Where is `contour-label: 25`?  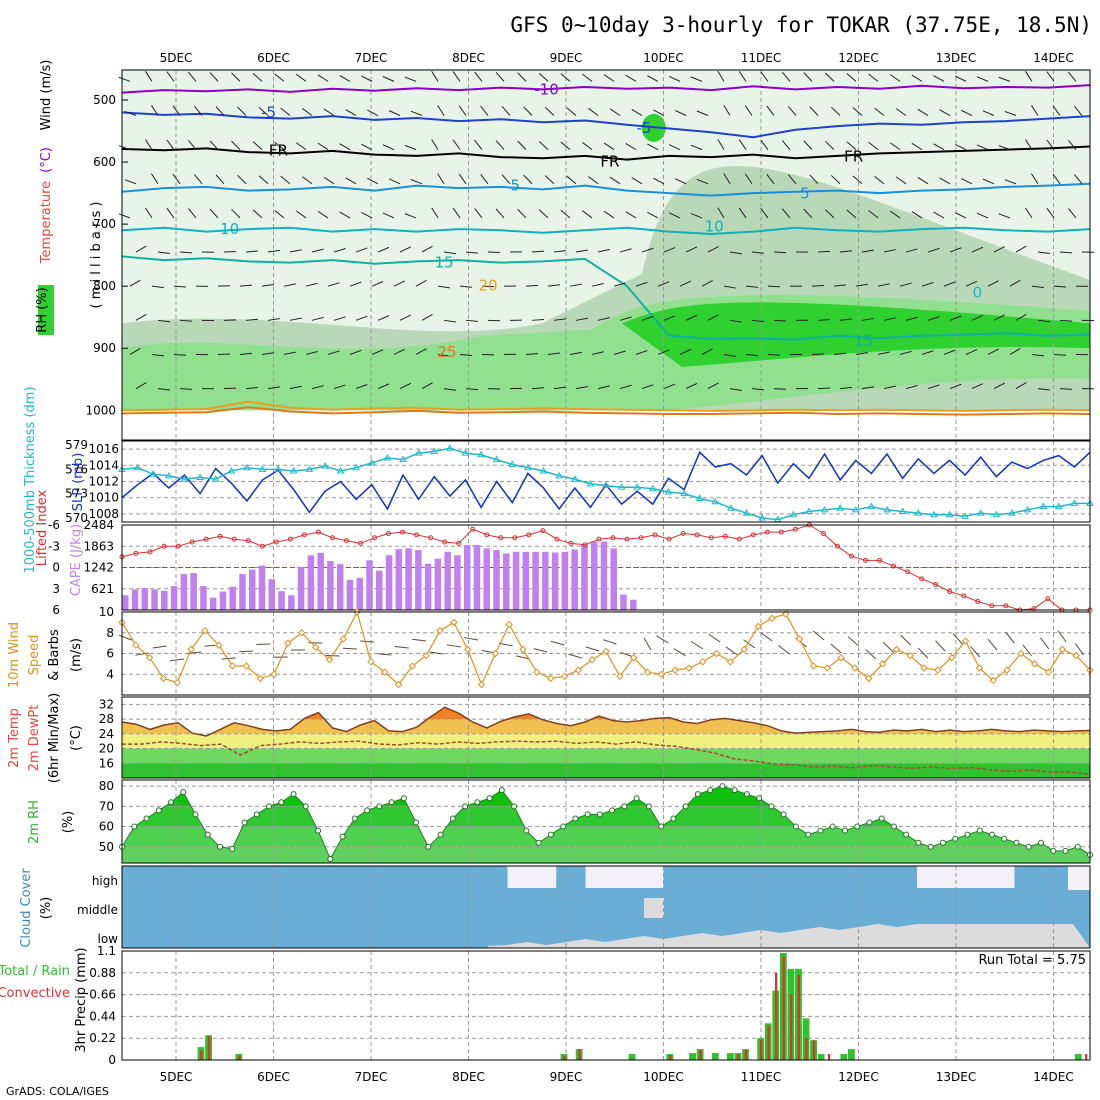 contour-label: 25 is located at coordinates (447, 352).